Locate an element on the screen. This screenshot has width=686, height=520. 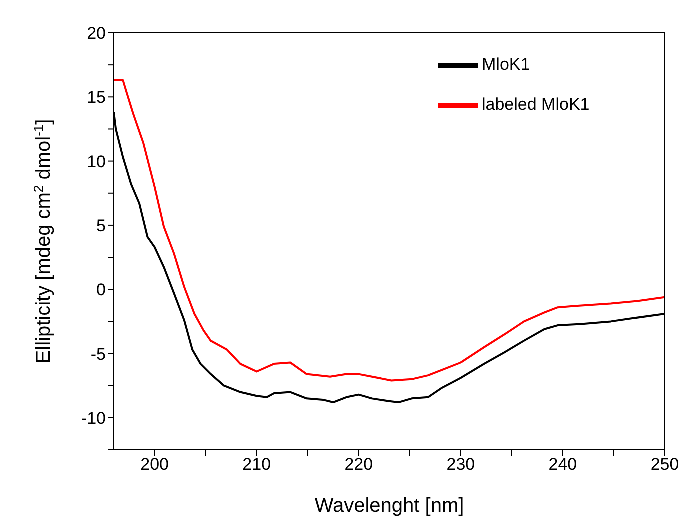
legend-label: MloK1 is located at coordinates (506, 65).